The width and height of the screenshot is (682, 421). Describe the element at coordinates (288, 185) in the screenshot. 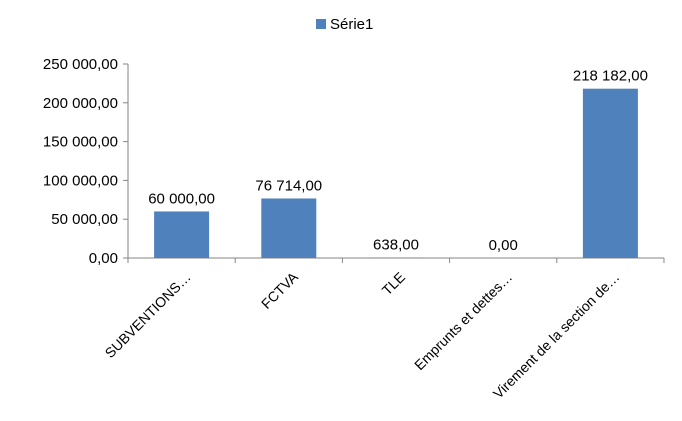

I see `data-label: 76 714,00` at that location.